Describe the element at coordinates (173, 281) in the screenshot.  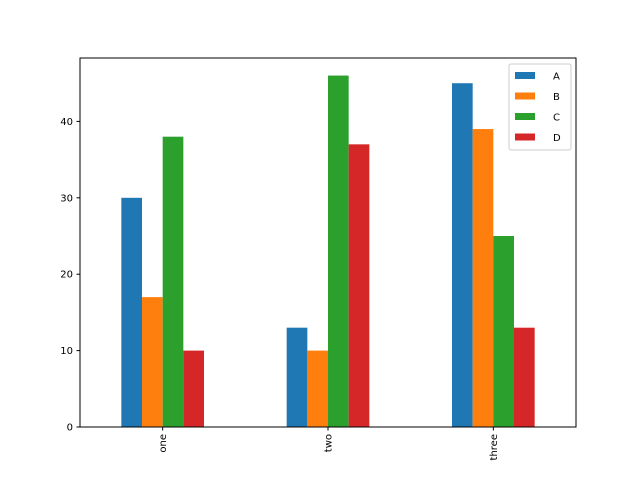
I see `bar-C-one` at that location.